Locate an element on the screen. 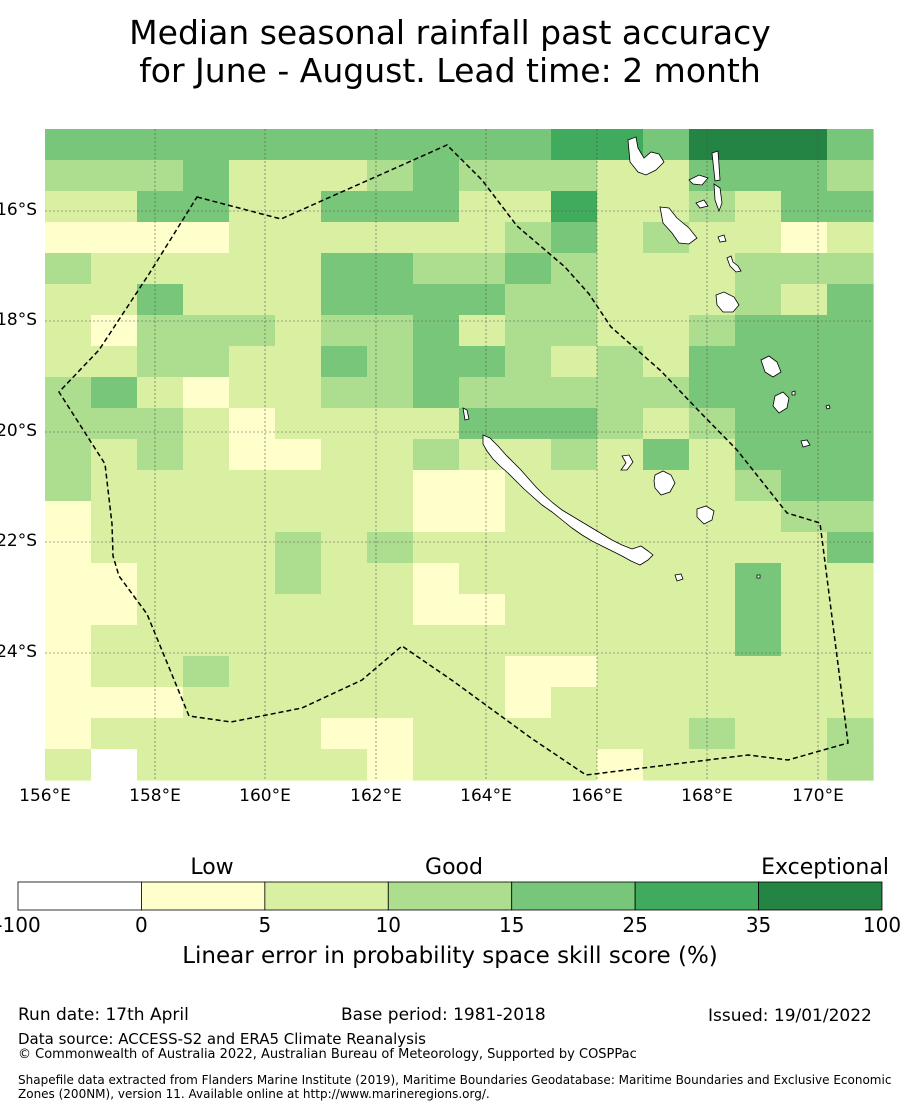 The width and height of the screenshot is (900, 1110). colorbar-tick-label: 10 is located at coordinates (388, 925).